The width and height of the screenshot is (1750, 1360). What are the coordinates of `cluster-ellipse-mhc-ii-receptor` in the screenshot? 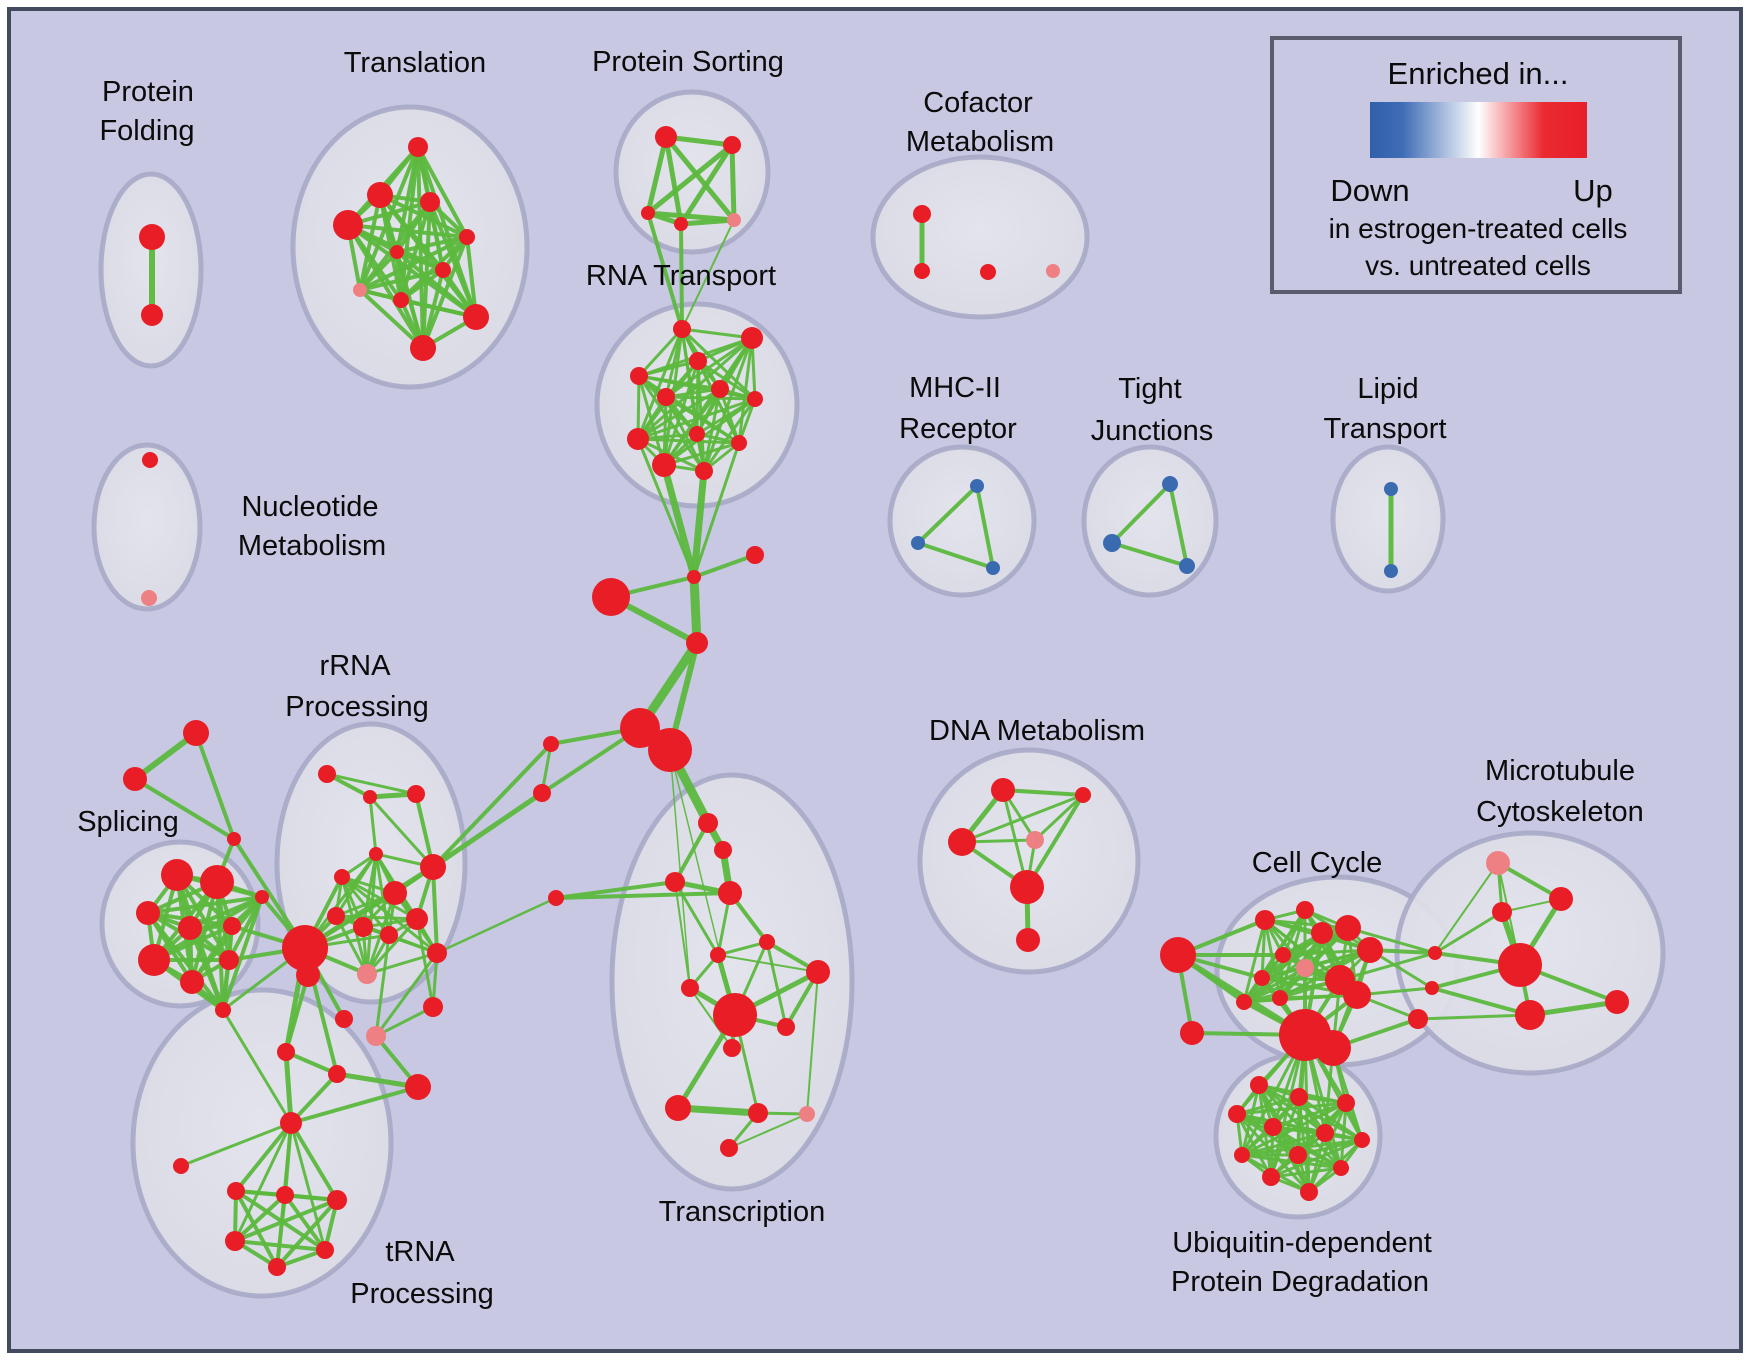 It's located at (962, 521).